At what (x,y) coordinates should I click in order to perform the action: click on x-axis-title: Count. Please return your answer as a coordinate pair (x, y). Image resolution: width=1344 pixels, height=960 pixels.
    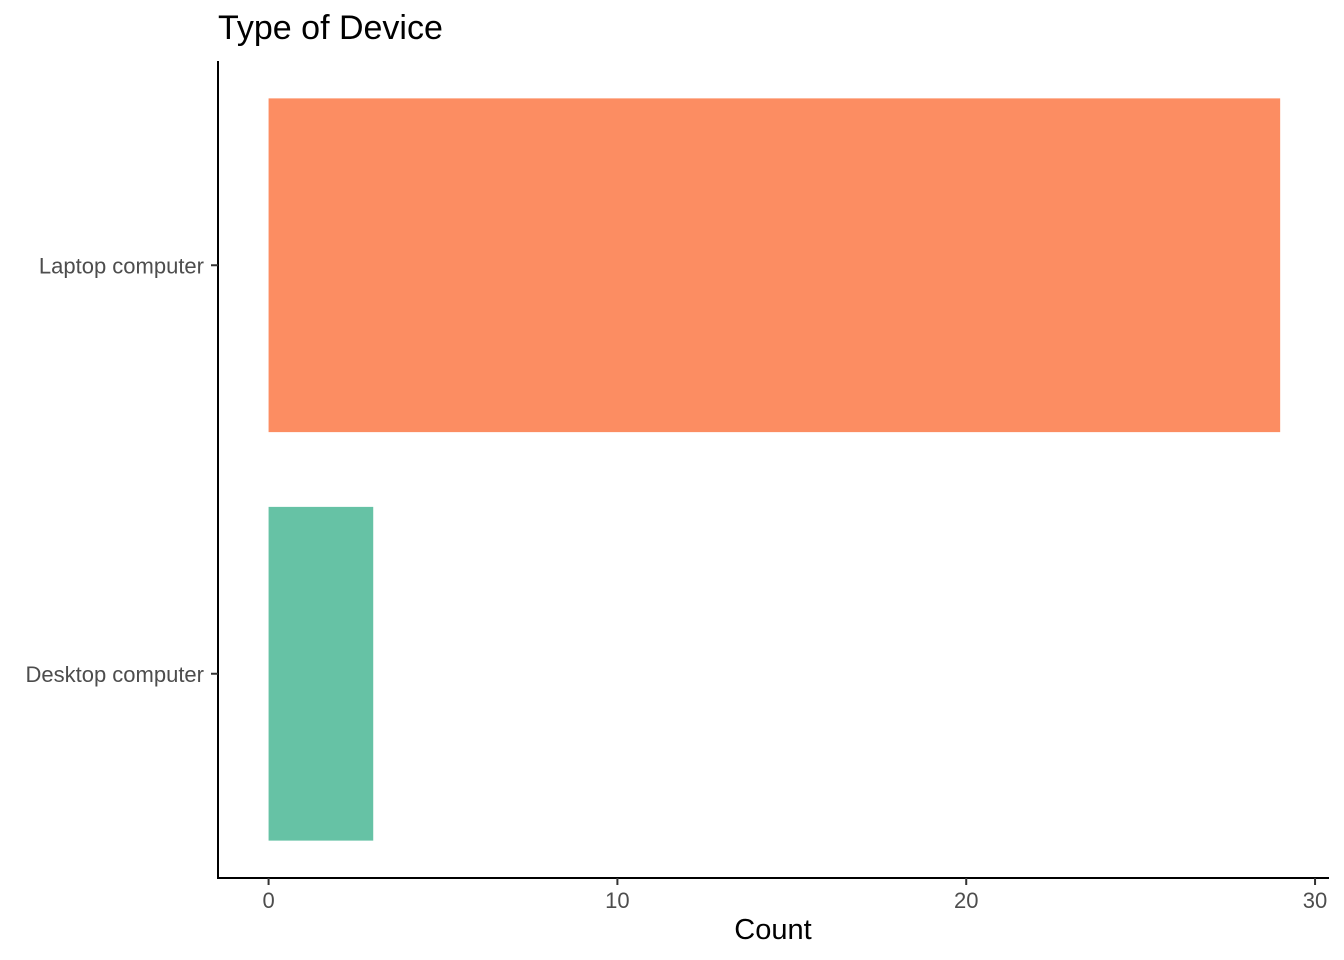
    Looking at the image, I should click on (772, 930).